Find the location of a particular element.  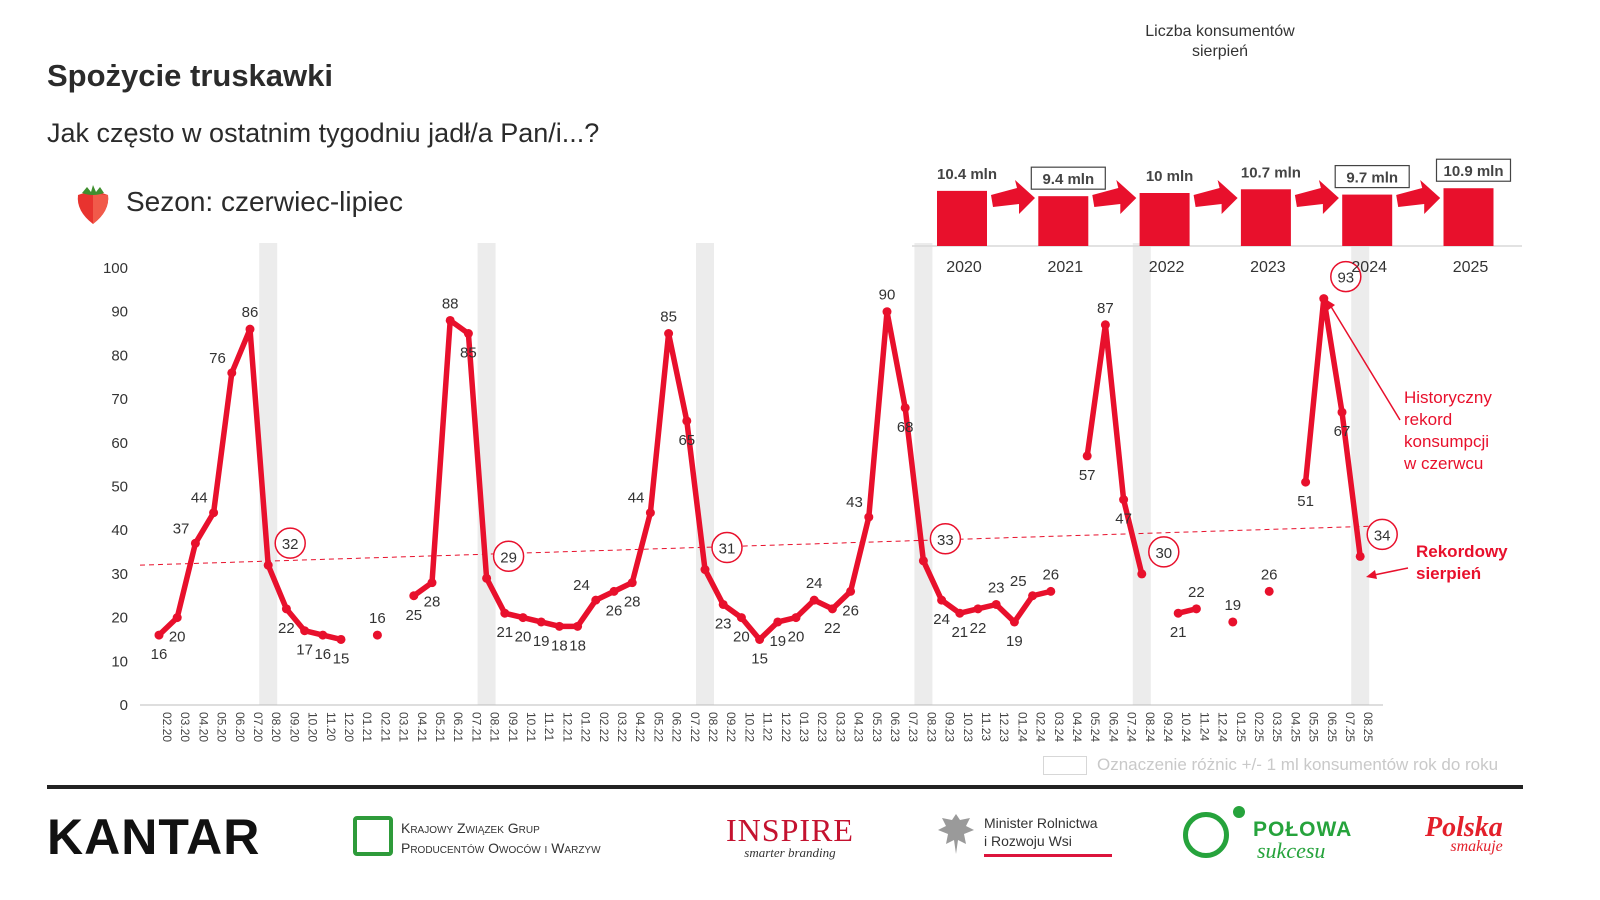

kzgp-mark-icon is located at coordinates (373, 836).